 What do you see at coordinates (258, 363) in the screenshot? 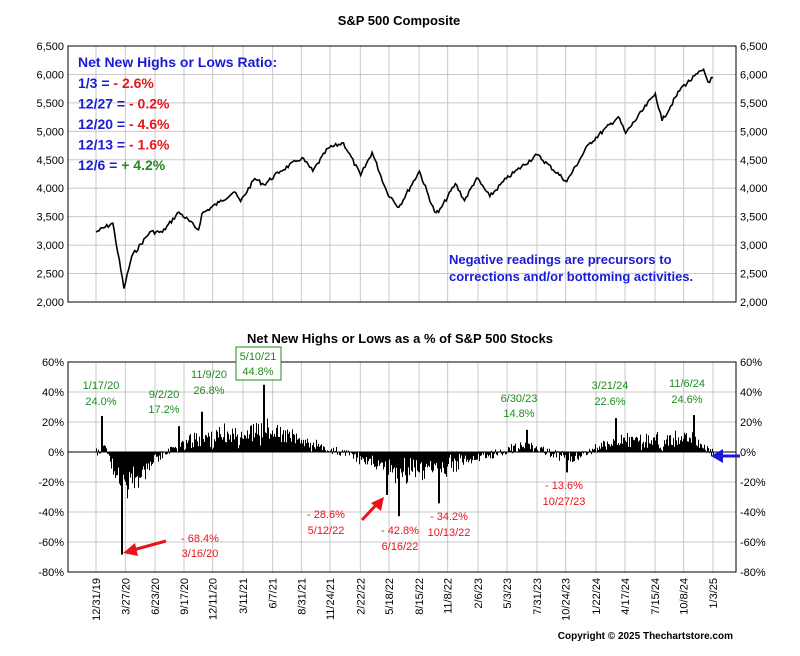
I see `callout-box` at bounding box center [258, 363].